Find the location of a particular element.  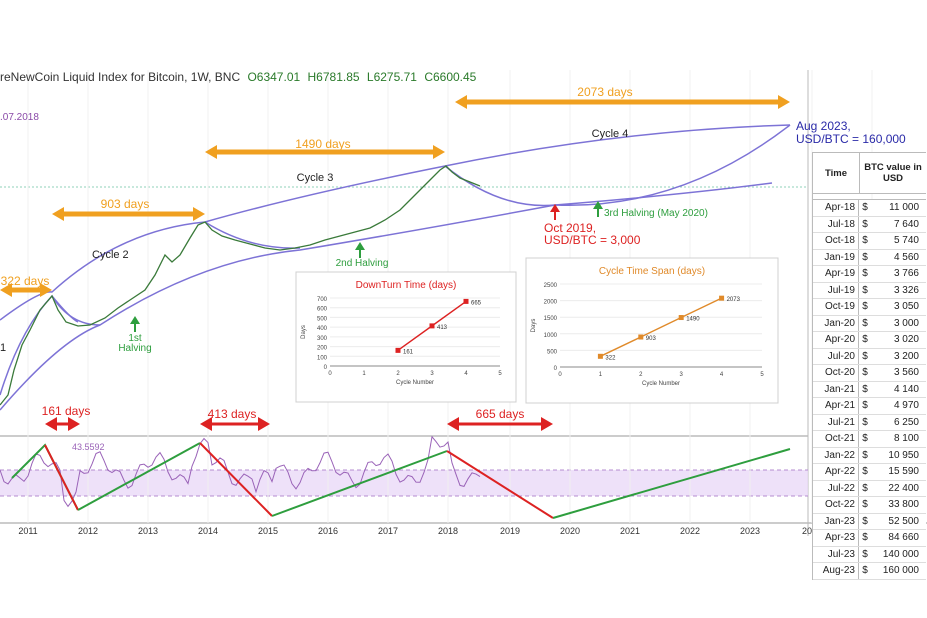

year-tick-label: 2014 is located at coordinates (208, 531).